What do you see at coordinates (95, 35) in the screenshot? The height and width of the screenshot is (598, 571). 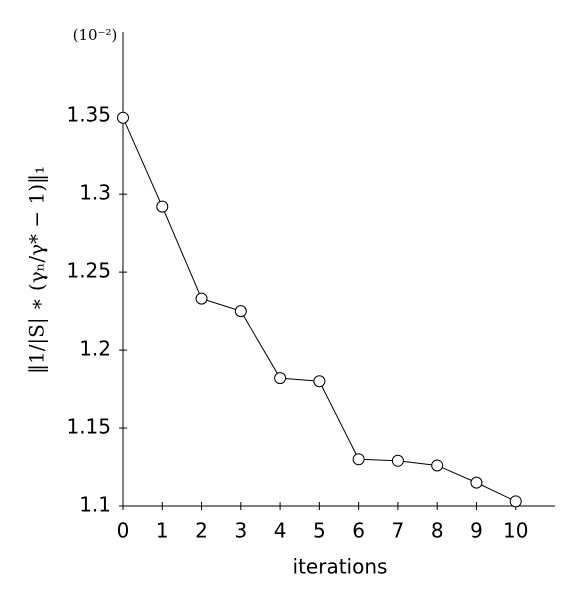 I see `y-multiplier: (10⁻²)` at bounding box center [95, 35].